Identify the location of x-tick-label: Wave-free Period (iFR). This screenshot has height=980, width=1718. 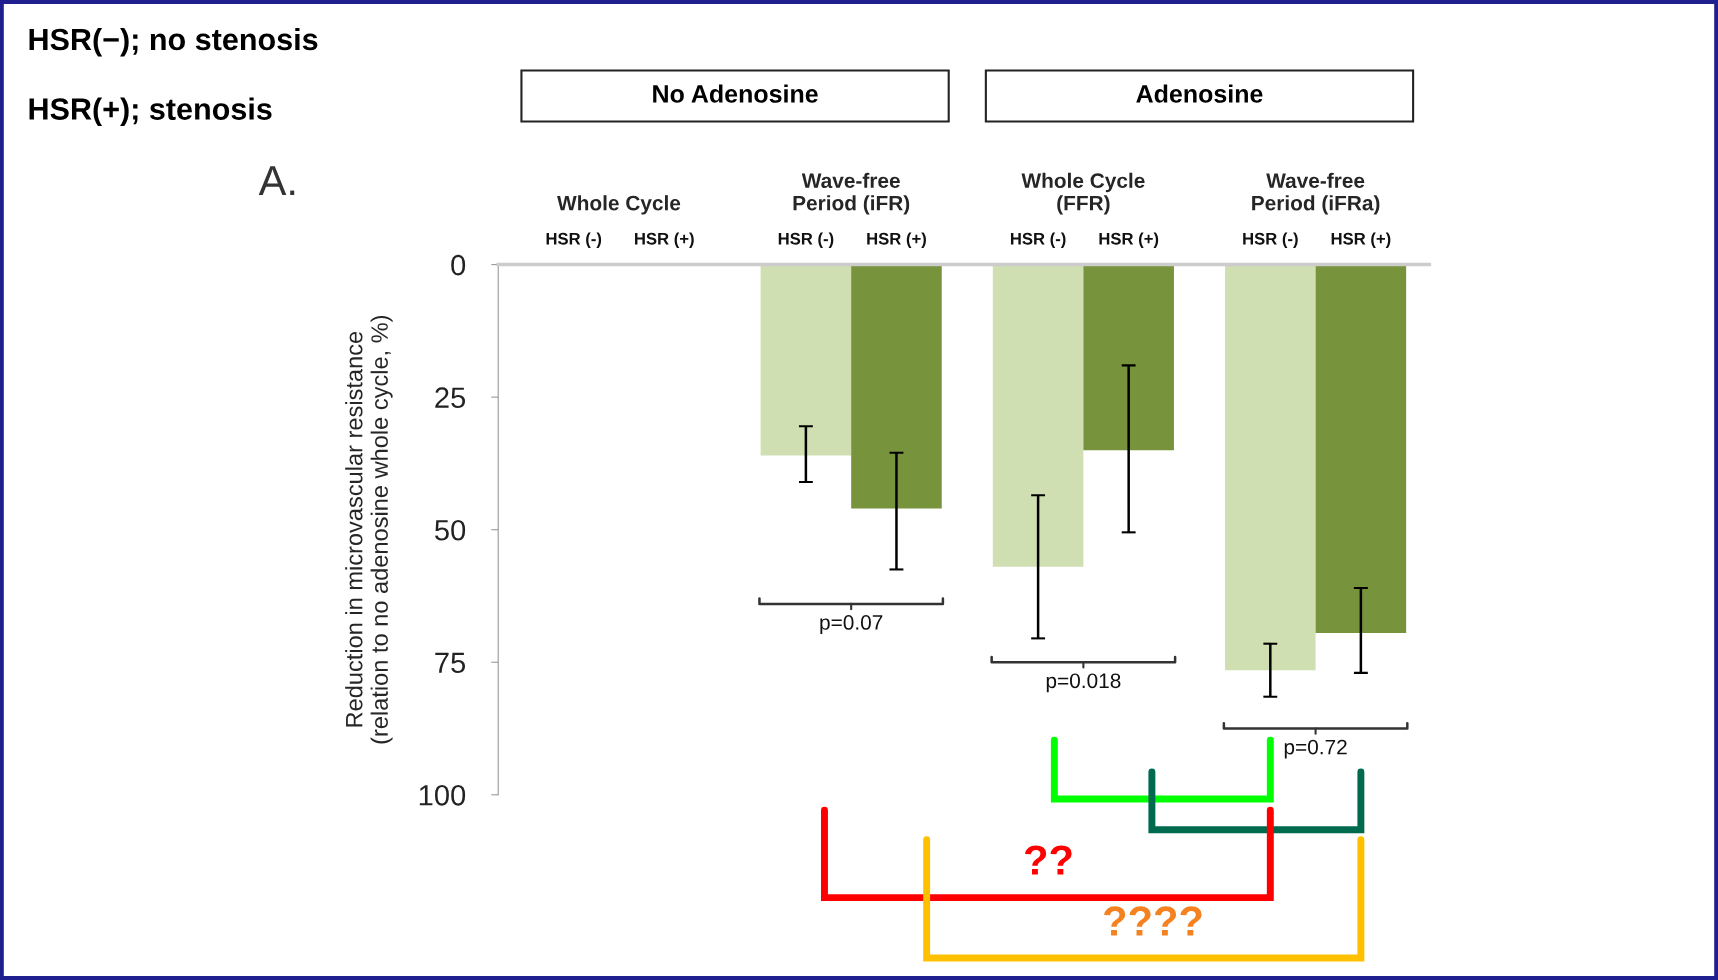
(851, 193).